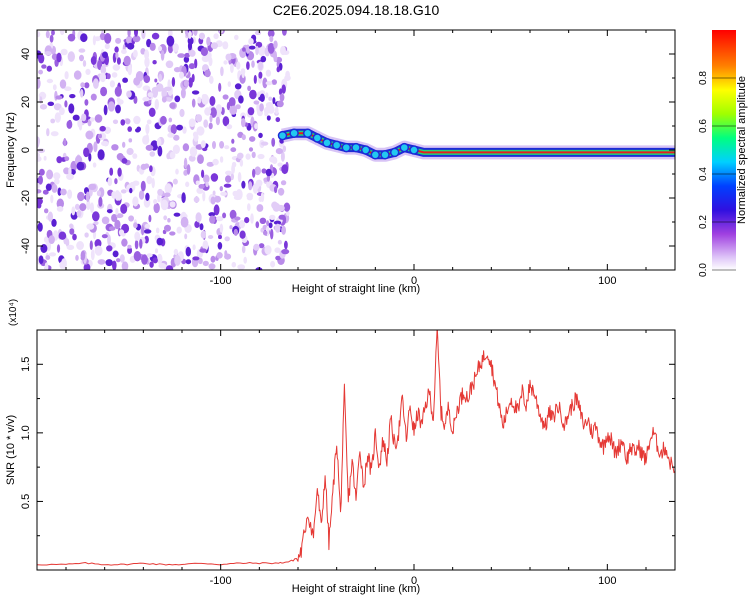  I want to click on colorbar-label: Normalized spectral amplitude, so click(742, 150).